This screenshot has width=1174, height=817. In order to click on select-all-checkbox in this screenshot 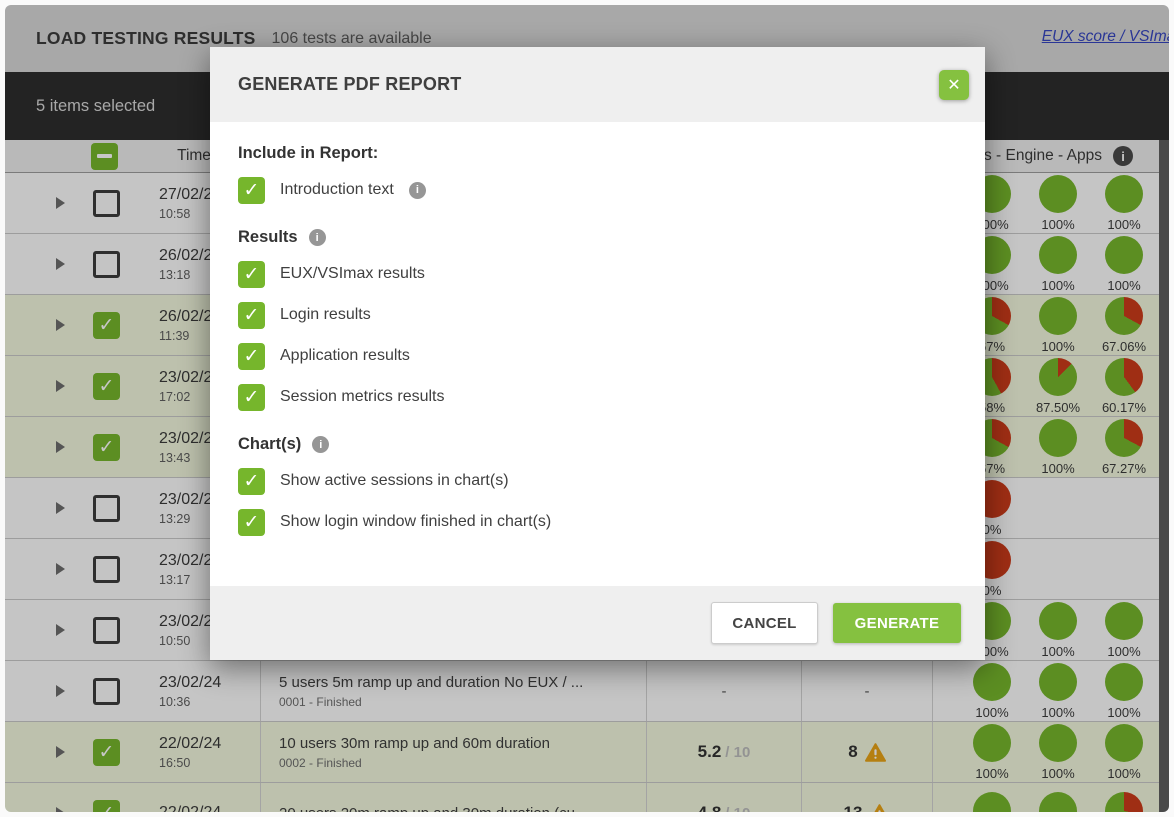, I will do `click(105, 156)`.